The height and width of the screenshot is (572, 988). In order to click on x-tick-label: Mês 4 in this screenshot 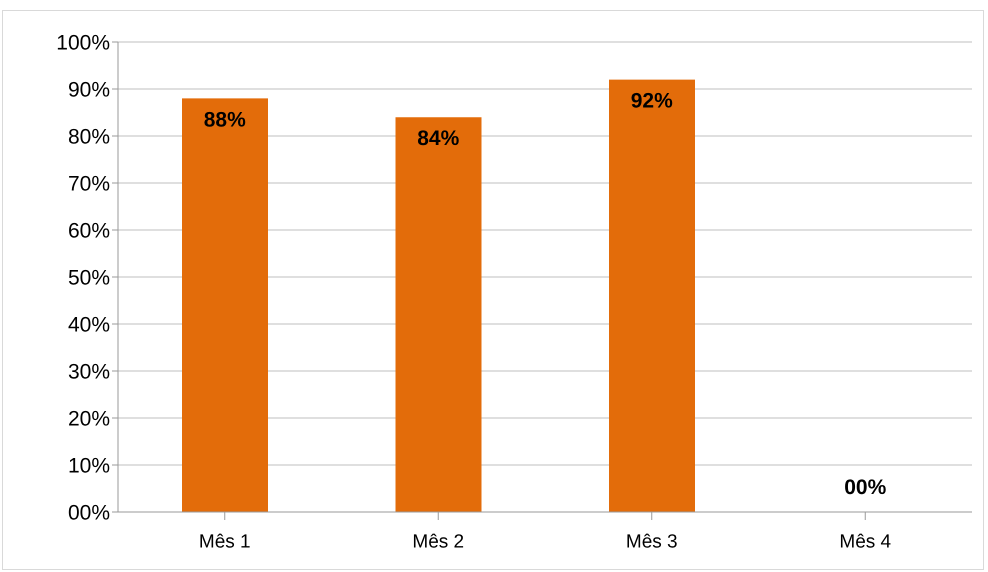, I will do `click(865, 541)`.